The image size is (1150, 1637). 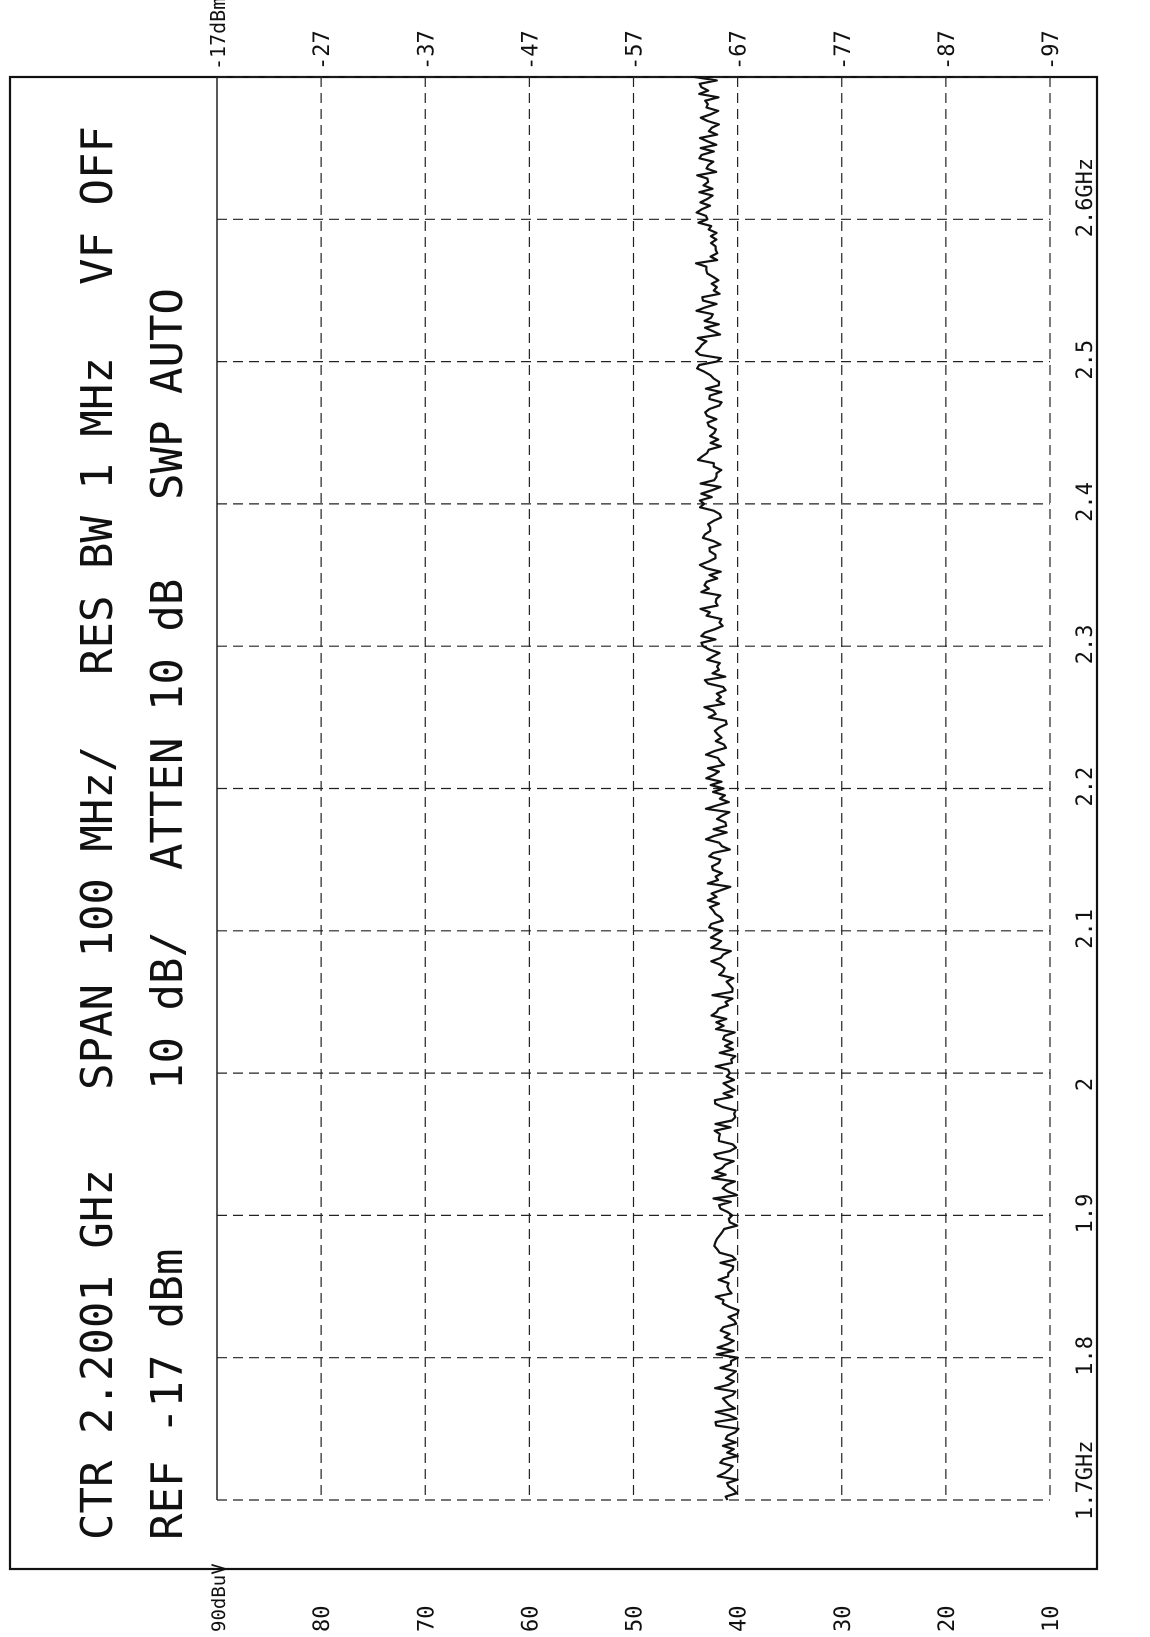 I want to click on bottom-axis-label: 10, so click(x=1051, y=1619).